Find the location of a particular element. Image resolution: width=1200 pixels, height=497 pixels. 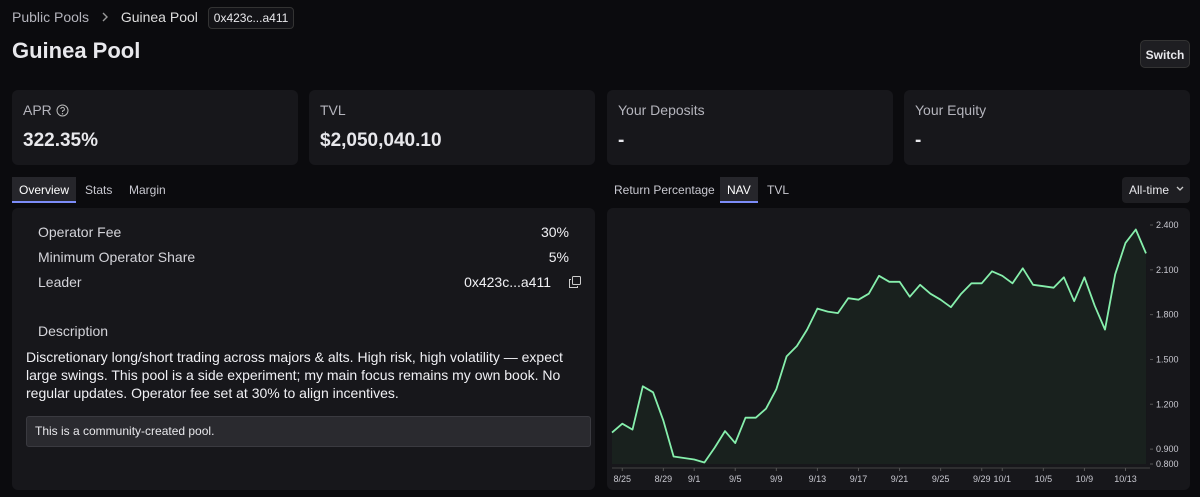

detail-label: Minimum Operator Share is located at coordinates (117, 257).